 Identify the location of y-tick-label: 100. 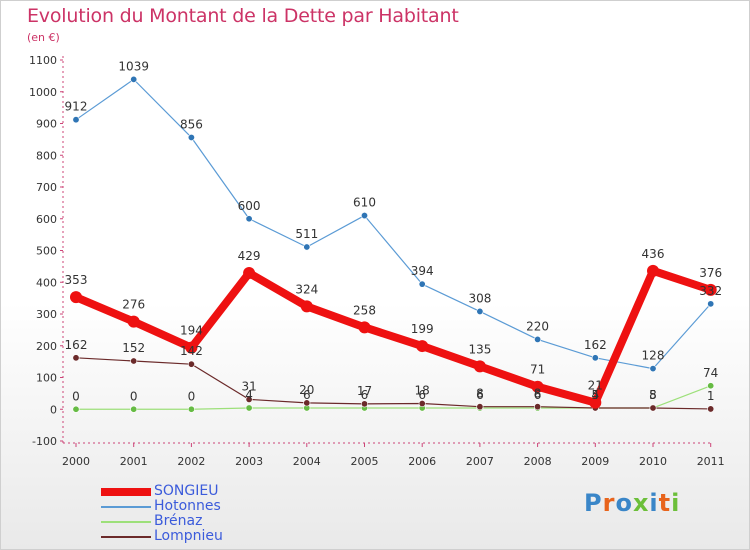
(46, 378).